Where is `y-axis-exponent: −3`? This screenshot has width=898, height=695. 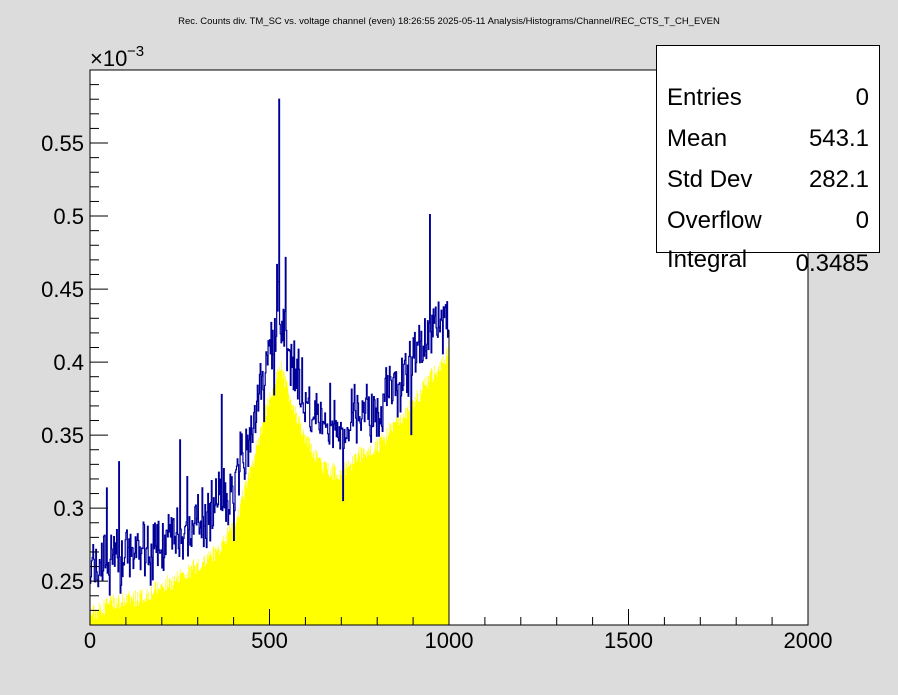
y-axis-exponent: −3 is located at coordinates (135, 51).